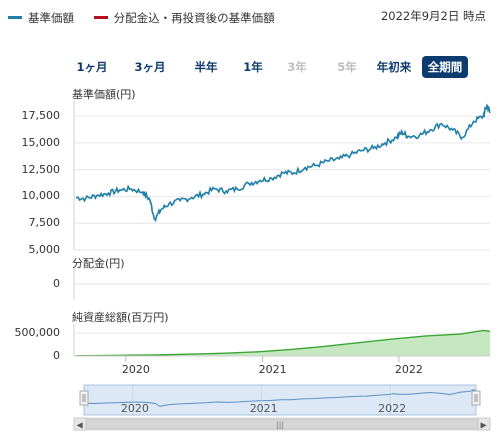 The image size is (498, 444). What do you see at coordinates (41, 116) in the screenshot?
I see `nav-ytick-label: 17,500` at bounding box center [41, 116].